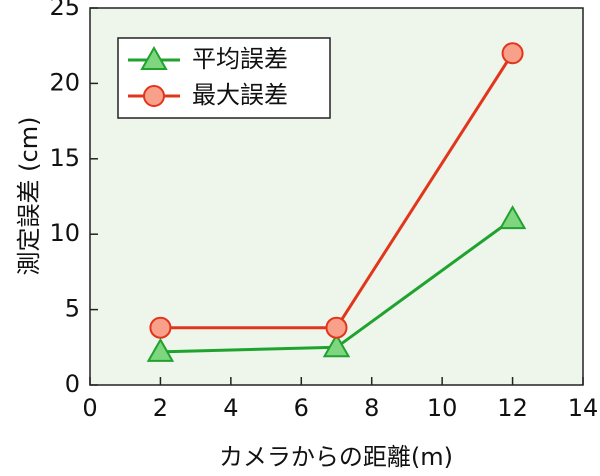 The height and width of the screenshot is (476, 600). Describe the element at coordinates (336, 457) in the screenshot. I see `x-axis-label: カメラからの距離(m)` at that location.